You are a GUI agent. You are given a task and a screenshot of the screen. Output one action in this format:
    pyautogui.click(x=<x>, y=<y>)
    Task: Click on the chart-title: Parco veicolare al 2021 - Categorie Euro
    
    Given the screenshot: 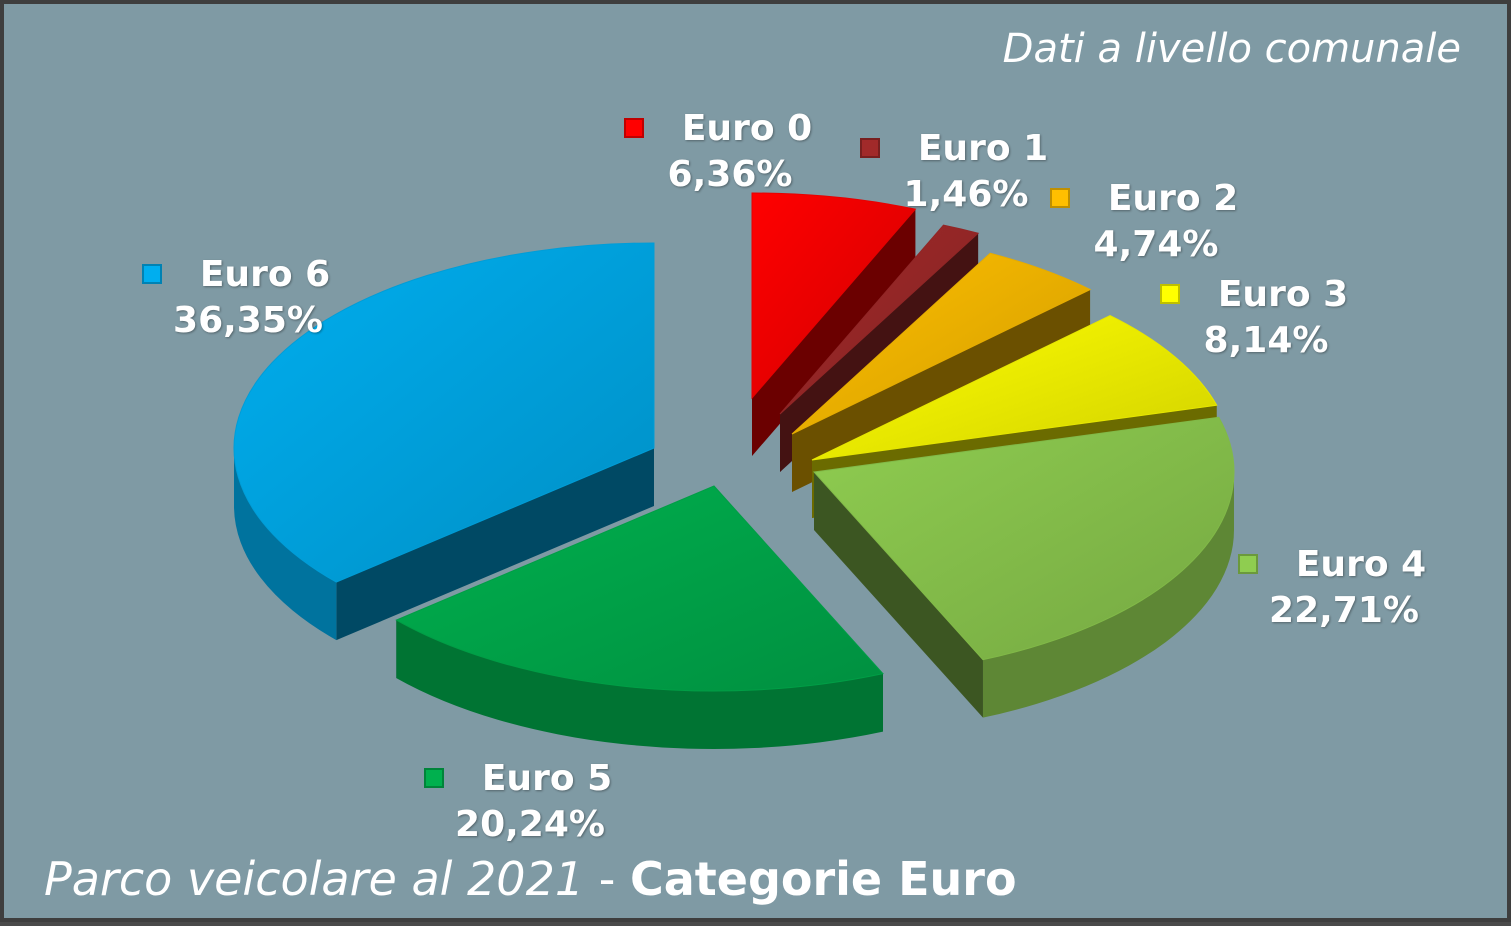 What is the action you would take?
    pyautogui.click(x=530, y=879)
    